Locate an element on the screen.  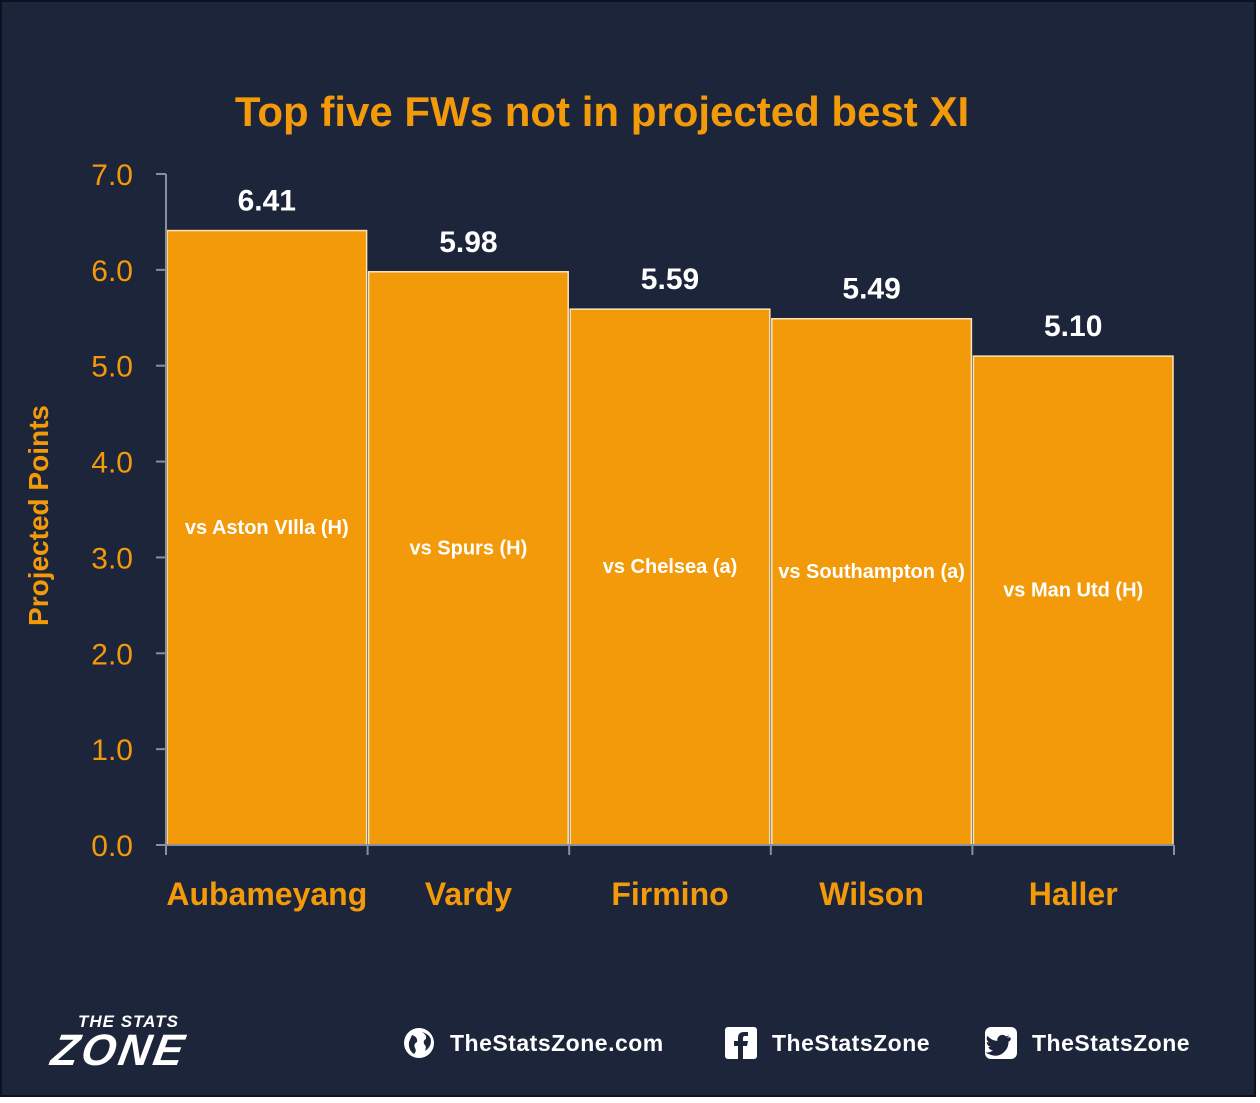
website-link: TheStatsZone.com is located at coordinates (533, 1043).